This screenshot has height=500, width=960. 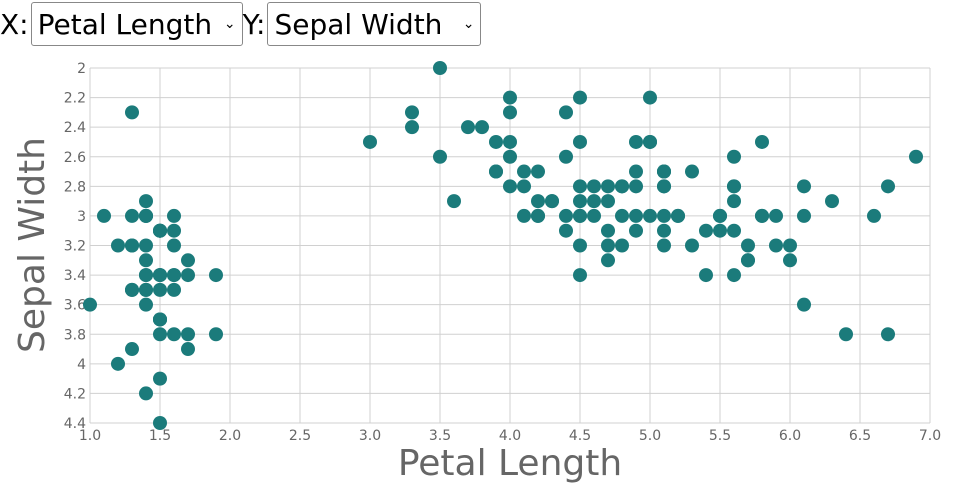 What do you see at coordinates (374, 24) in the screenshot?
I see `y-axis-select: Sepal Width ⌄` at bounding box center [374, 24].